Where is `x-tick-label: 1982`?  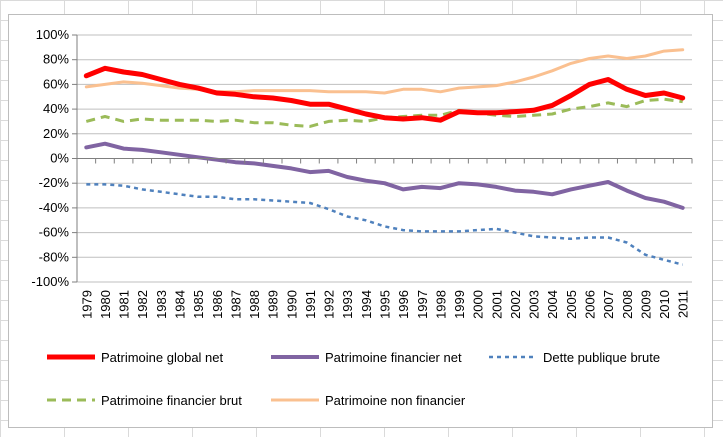 x-tick-label: 1982 is located at coordinates (142, 304).